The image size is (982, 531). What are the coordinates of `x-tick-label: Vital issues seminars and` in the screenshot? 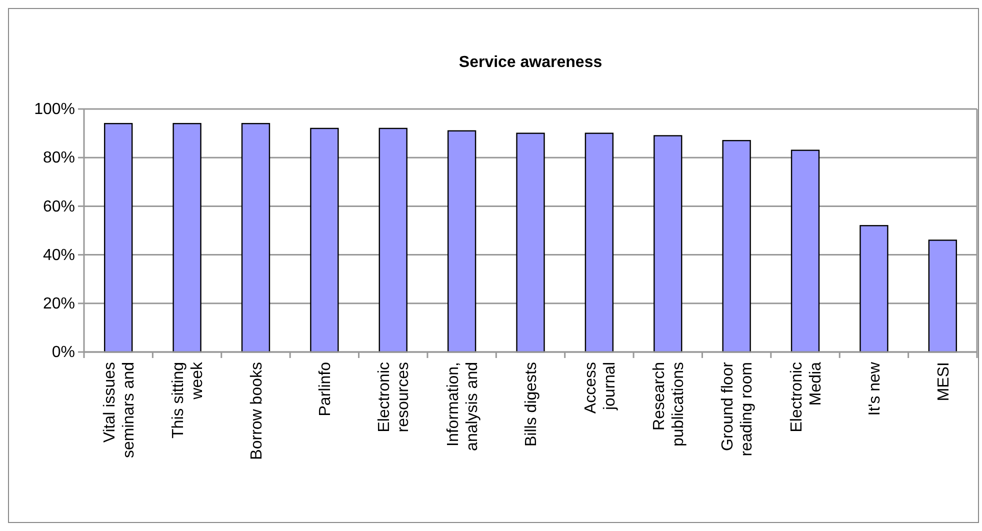 It's located at (119, 410).